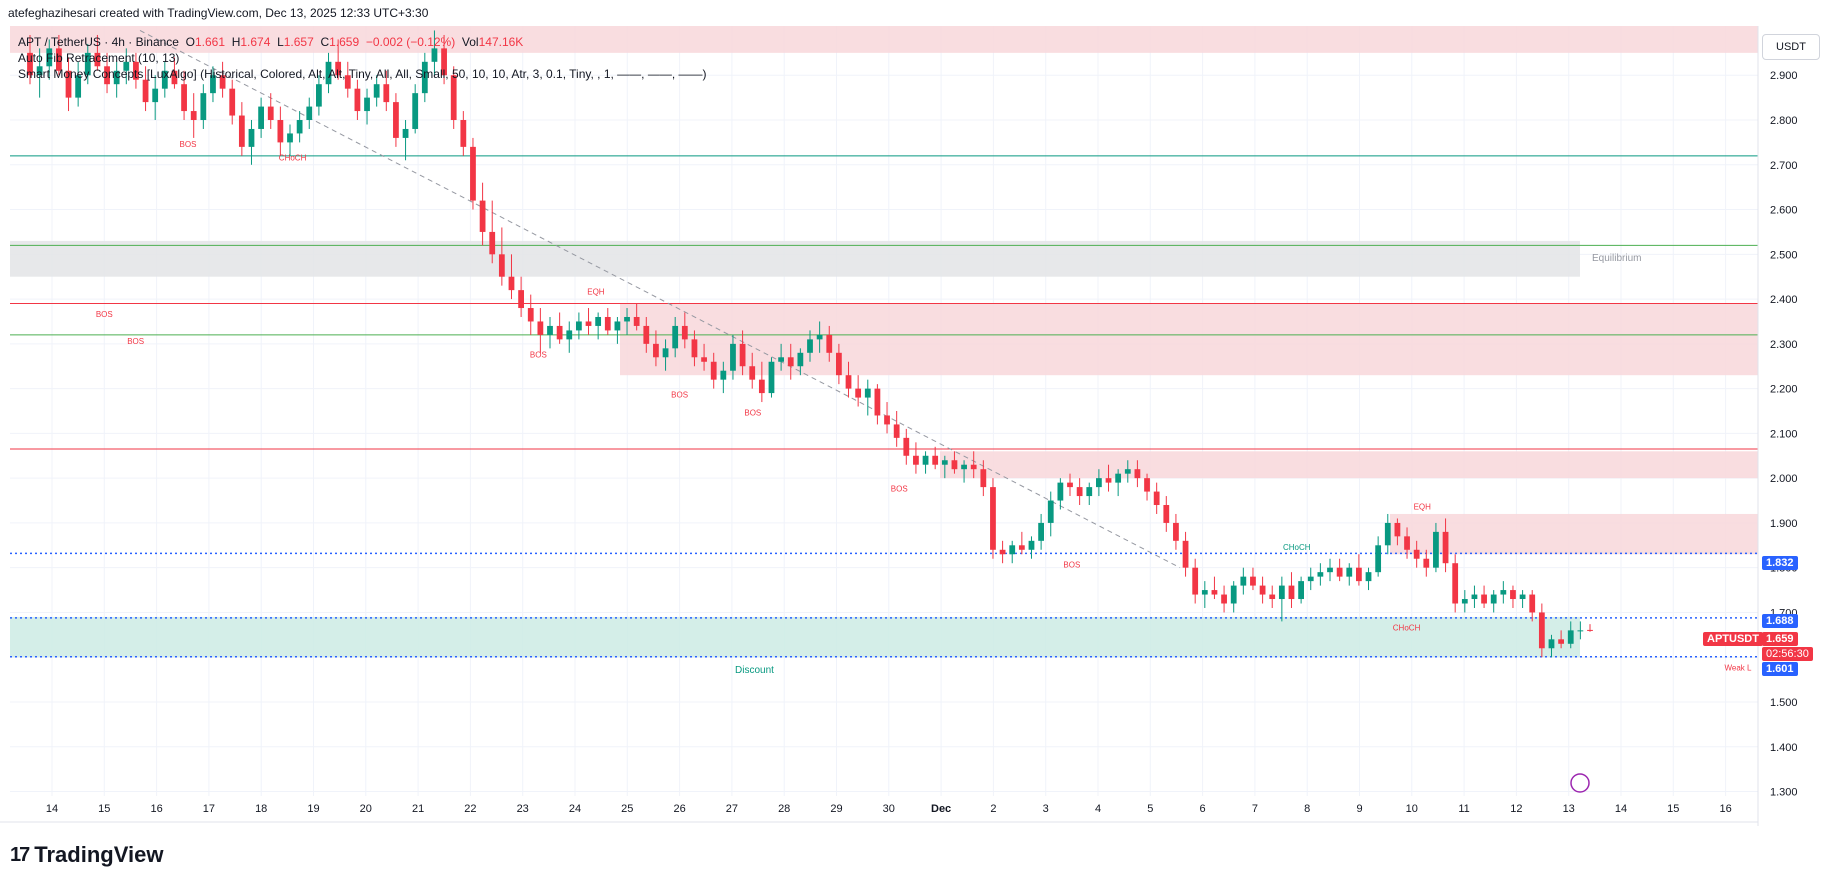  I want to click on indicator-fib: Auto Fib Retracement (10, 13), so click(99, 58).